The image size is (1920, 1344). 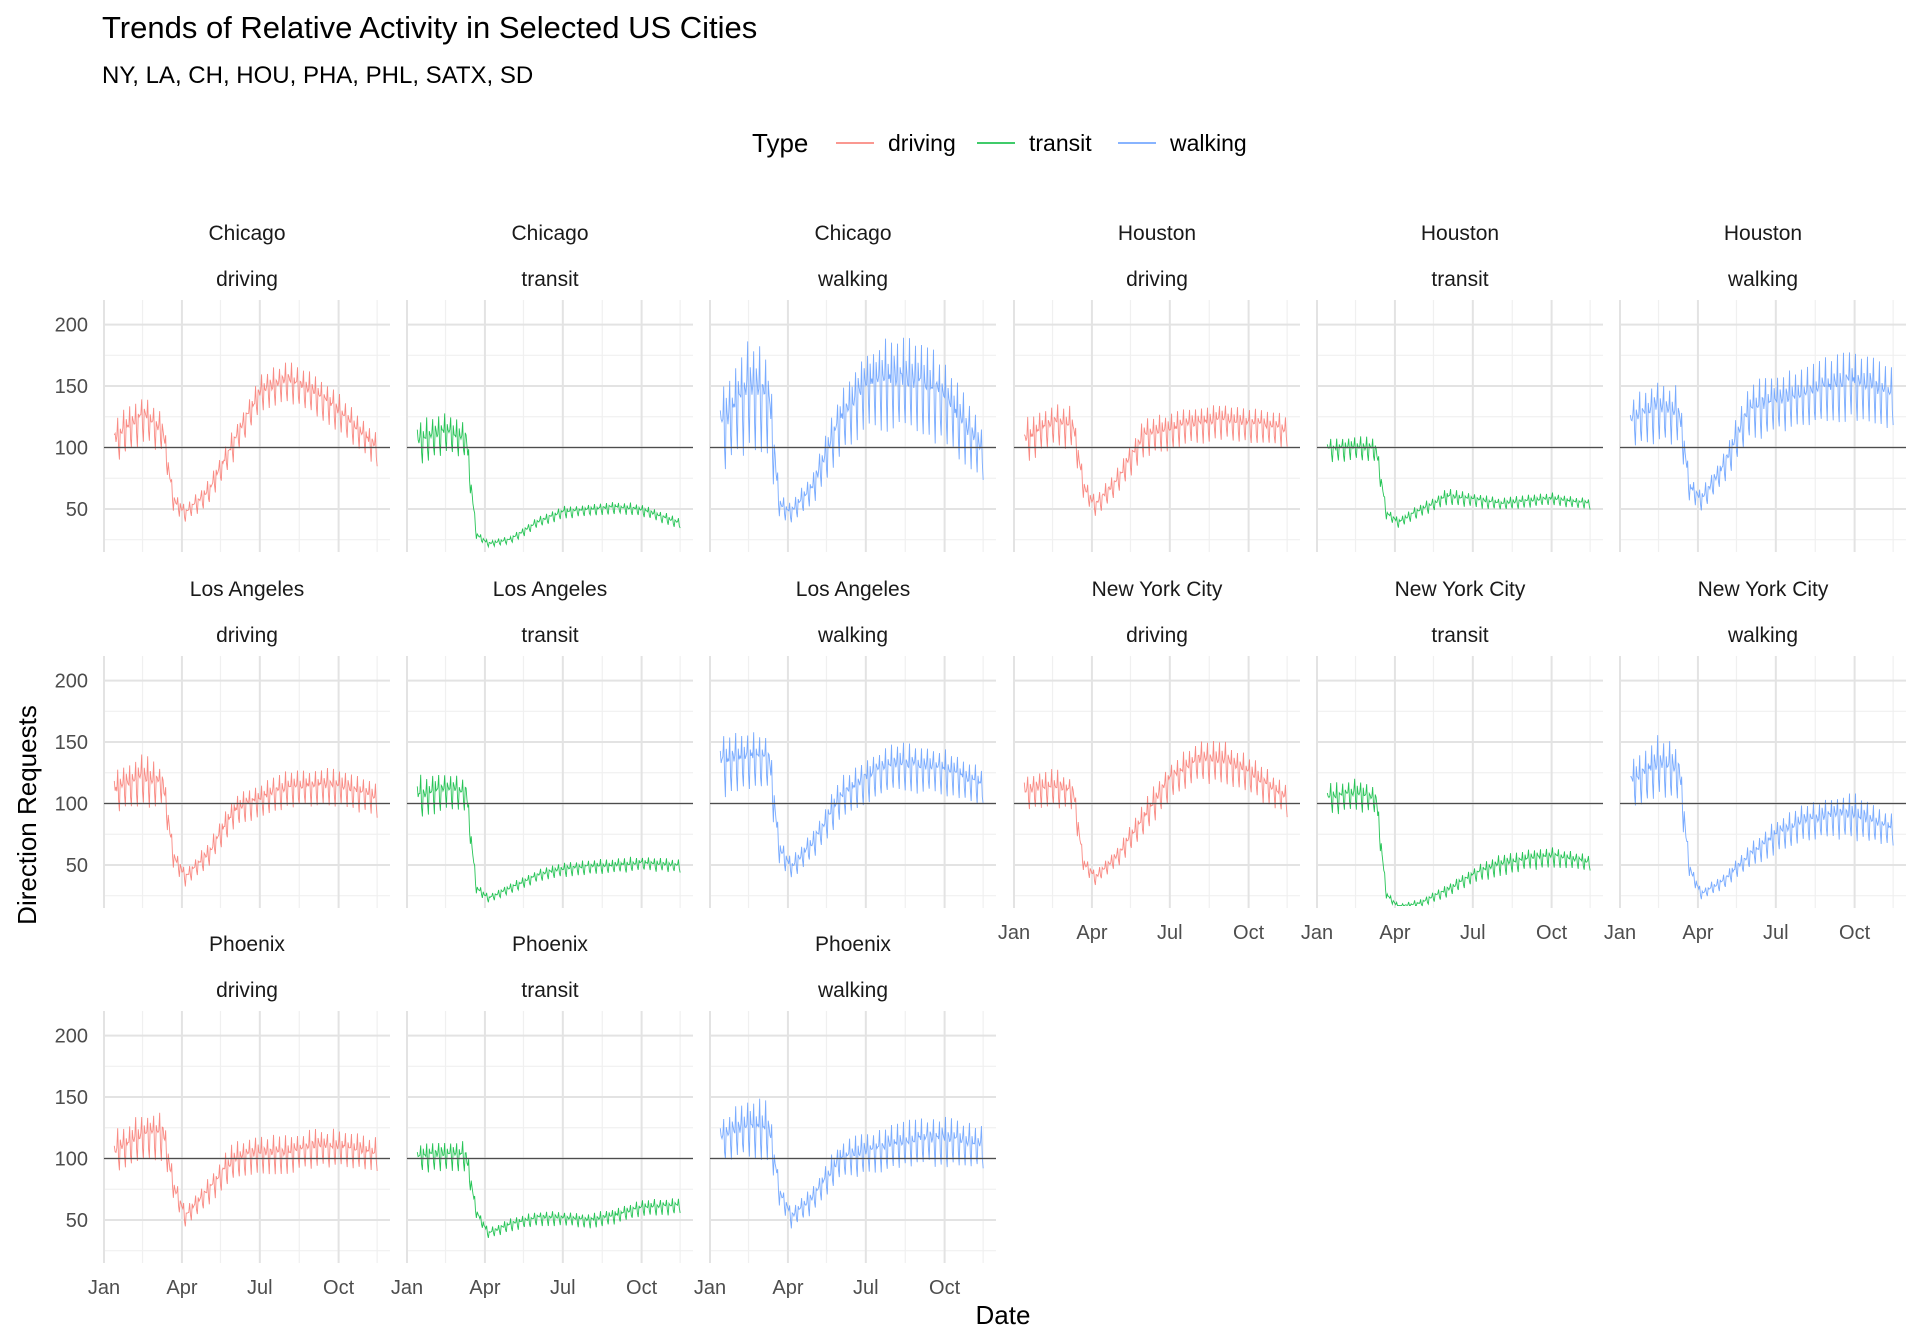 I want to click on chart-subtitle: NY, LA, CH, HOU, PHA, PHL, SATX, SD, so click(x=317, y=75).